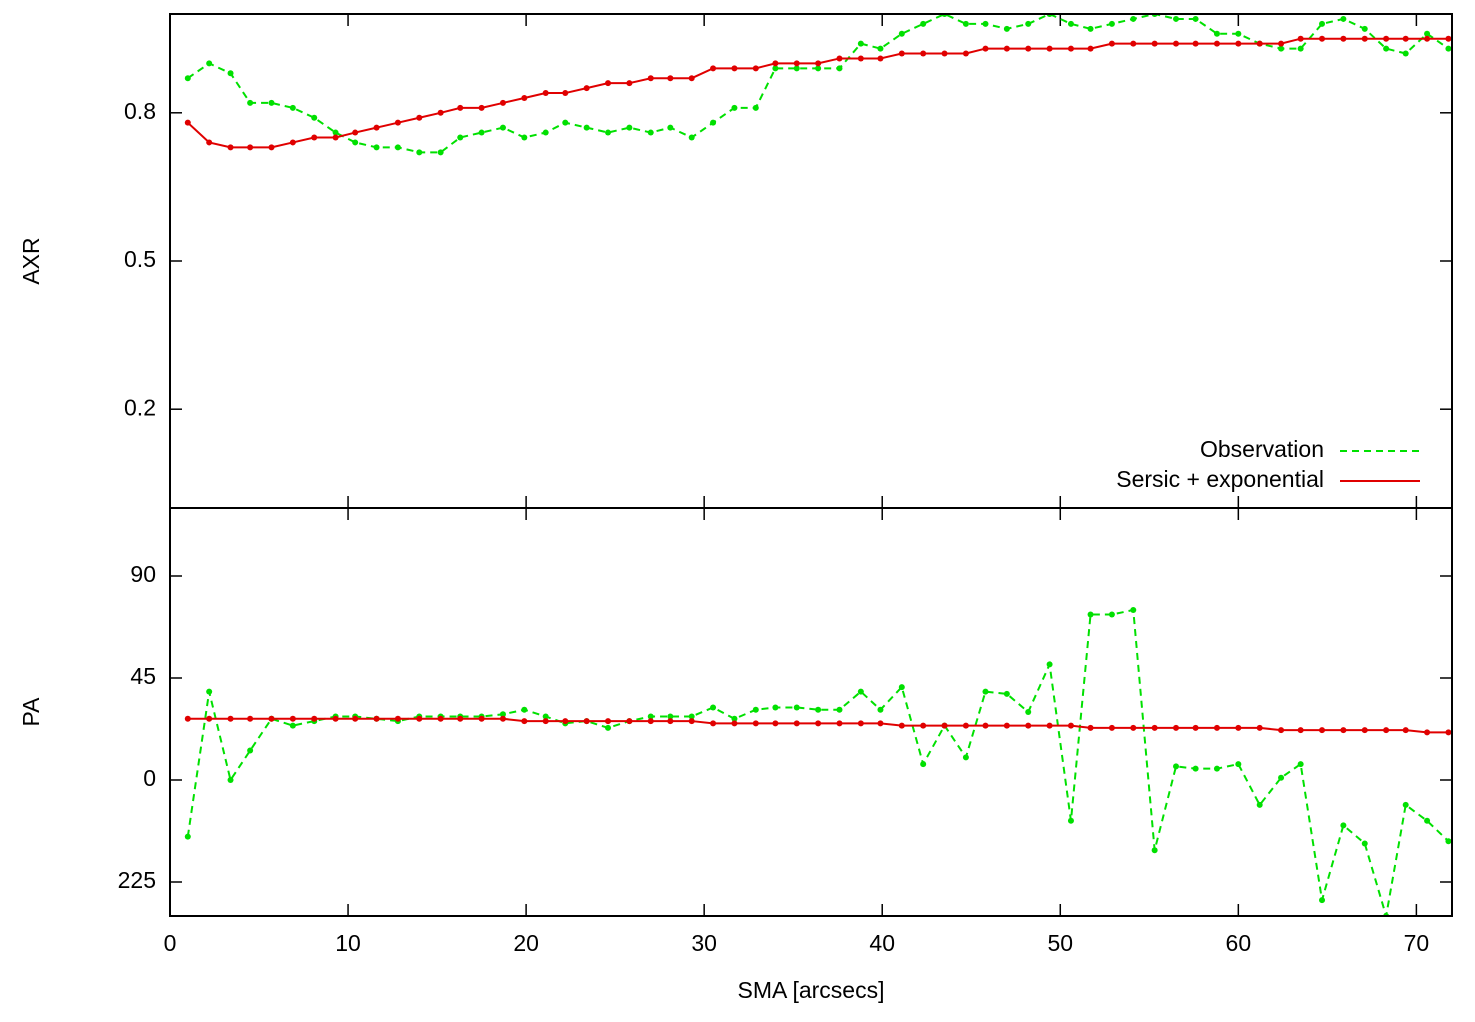 The image size is (1475, 1022). I want to click on series-line, so click(818, 93).